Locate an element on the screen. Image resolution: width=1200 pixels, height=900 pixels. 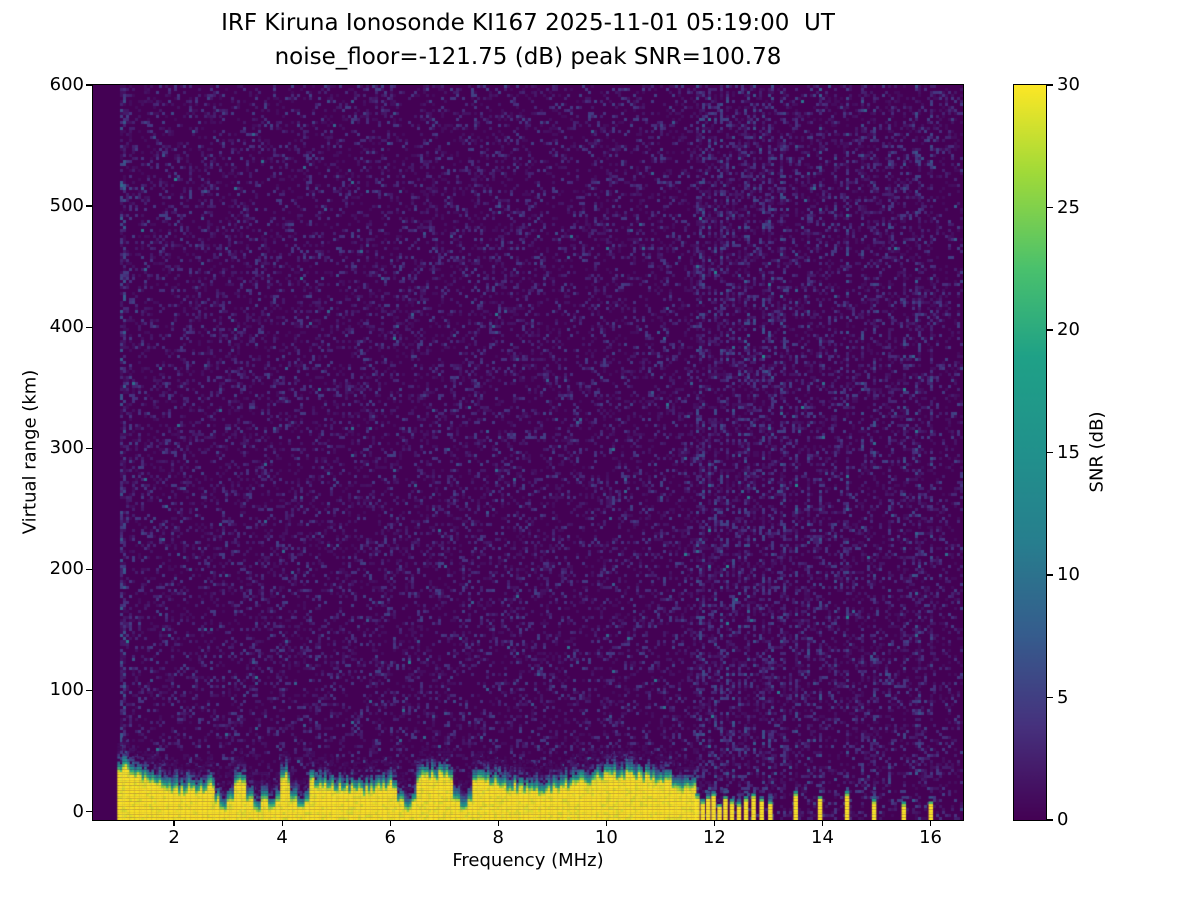
y-tick-label: 200 is located at coordinates (66, 569).